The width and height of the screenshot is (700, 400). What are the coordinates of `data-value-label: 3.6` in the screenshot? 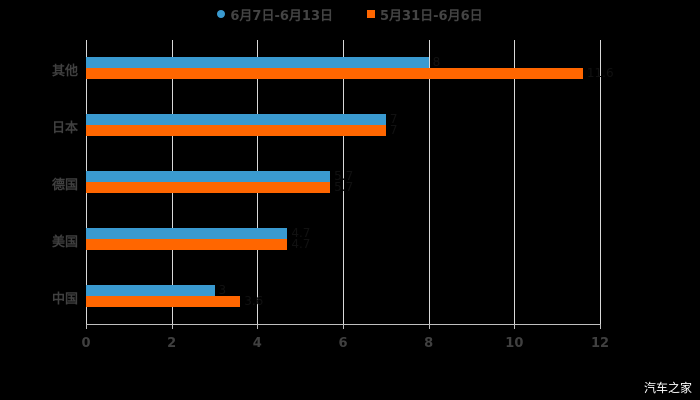 It's located at (254, 300).